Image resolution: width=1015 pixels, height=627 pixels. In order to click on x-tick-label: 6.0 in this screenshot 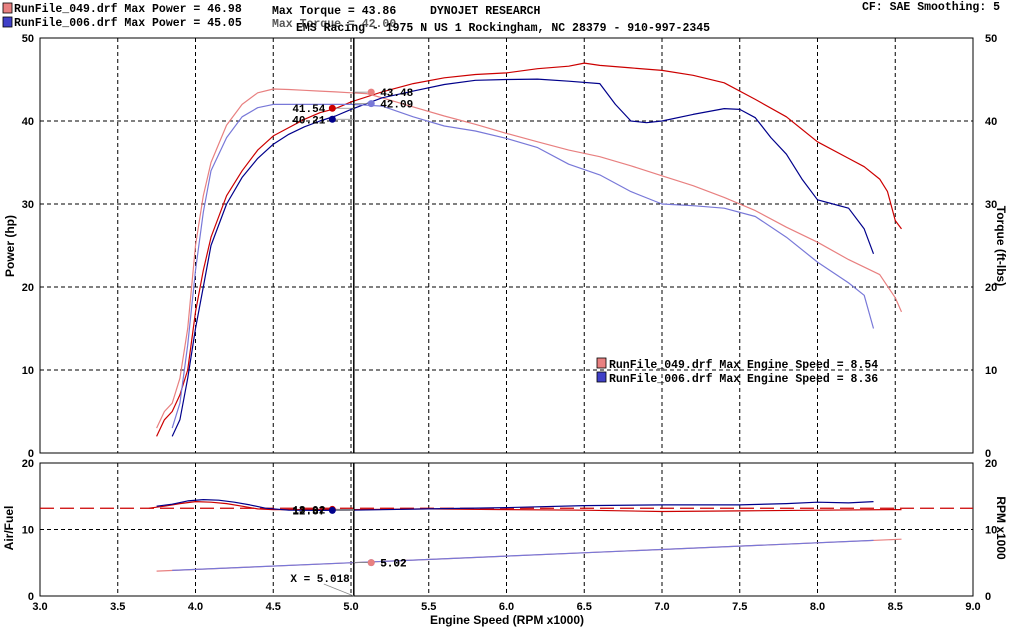, I will do `click(506, 607)`.